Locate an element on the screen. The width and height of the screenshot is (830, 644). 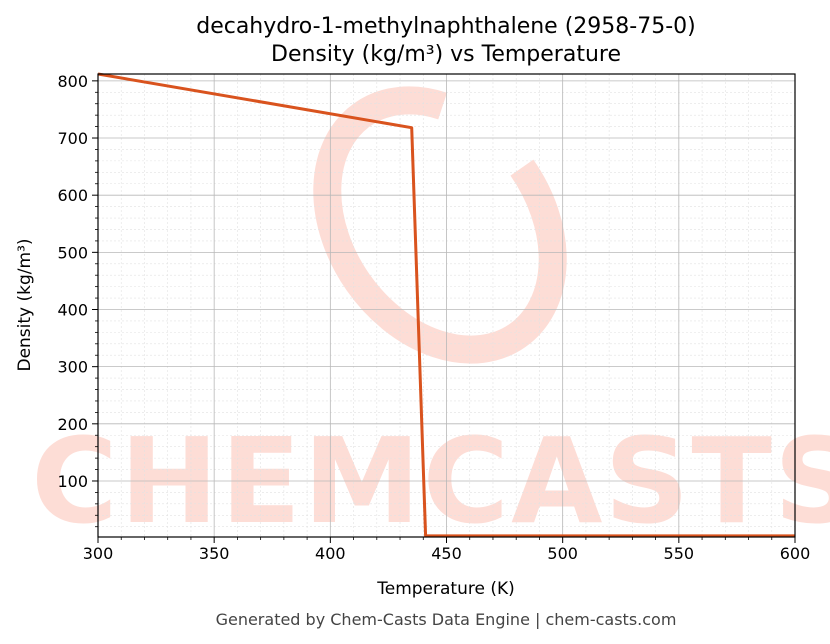
y-tick-label: 600 is located at coordinates (72, 195).